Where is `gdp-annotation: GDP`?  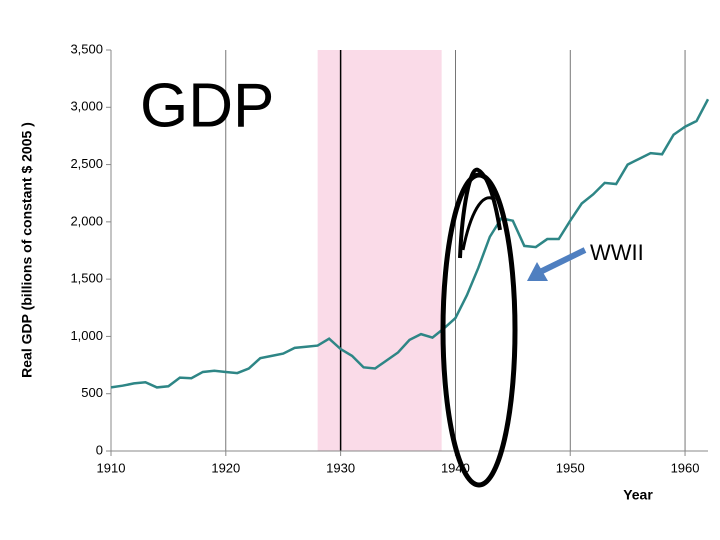 gdp-annotation: GDP is located at coordinates (207, 105).